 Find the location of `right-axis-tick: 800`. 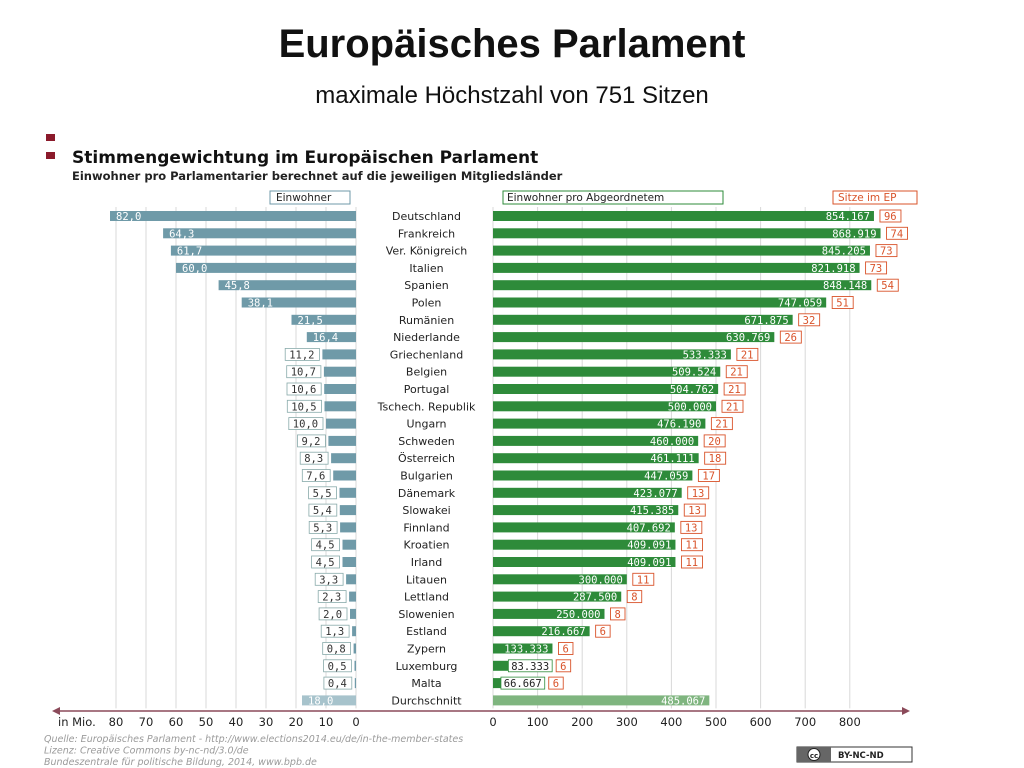

right-axis-tick: 800 is located at coordinates (850, 722).